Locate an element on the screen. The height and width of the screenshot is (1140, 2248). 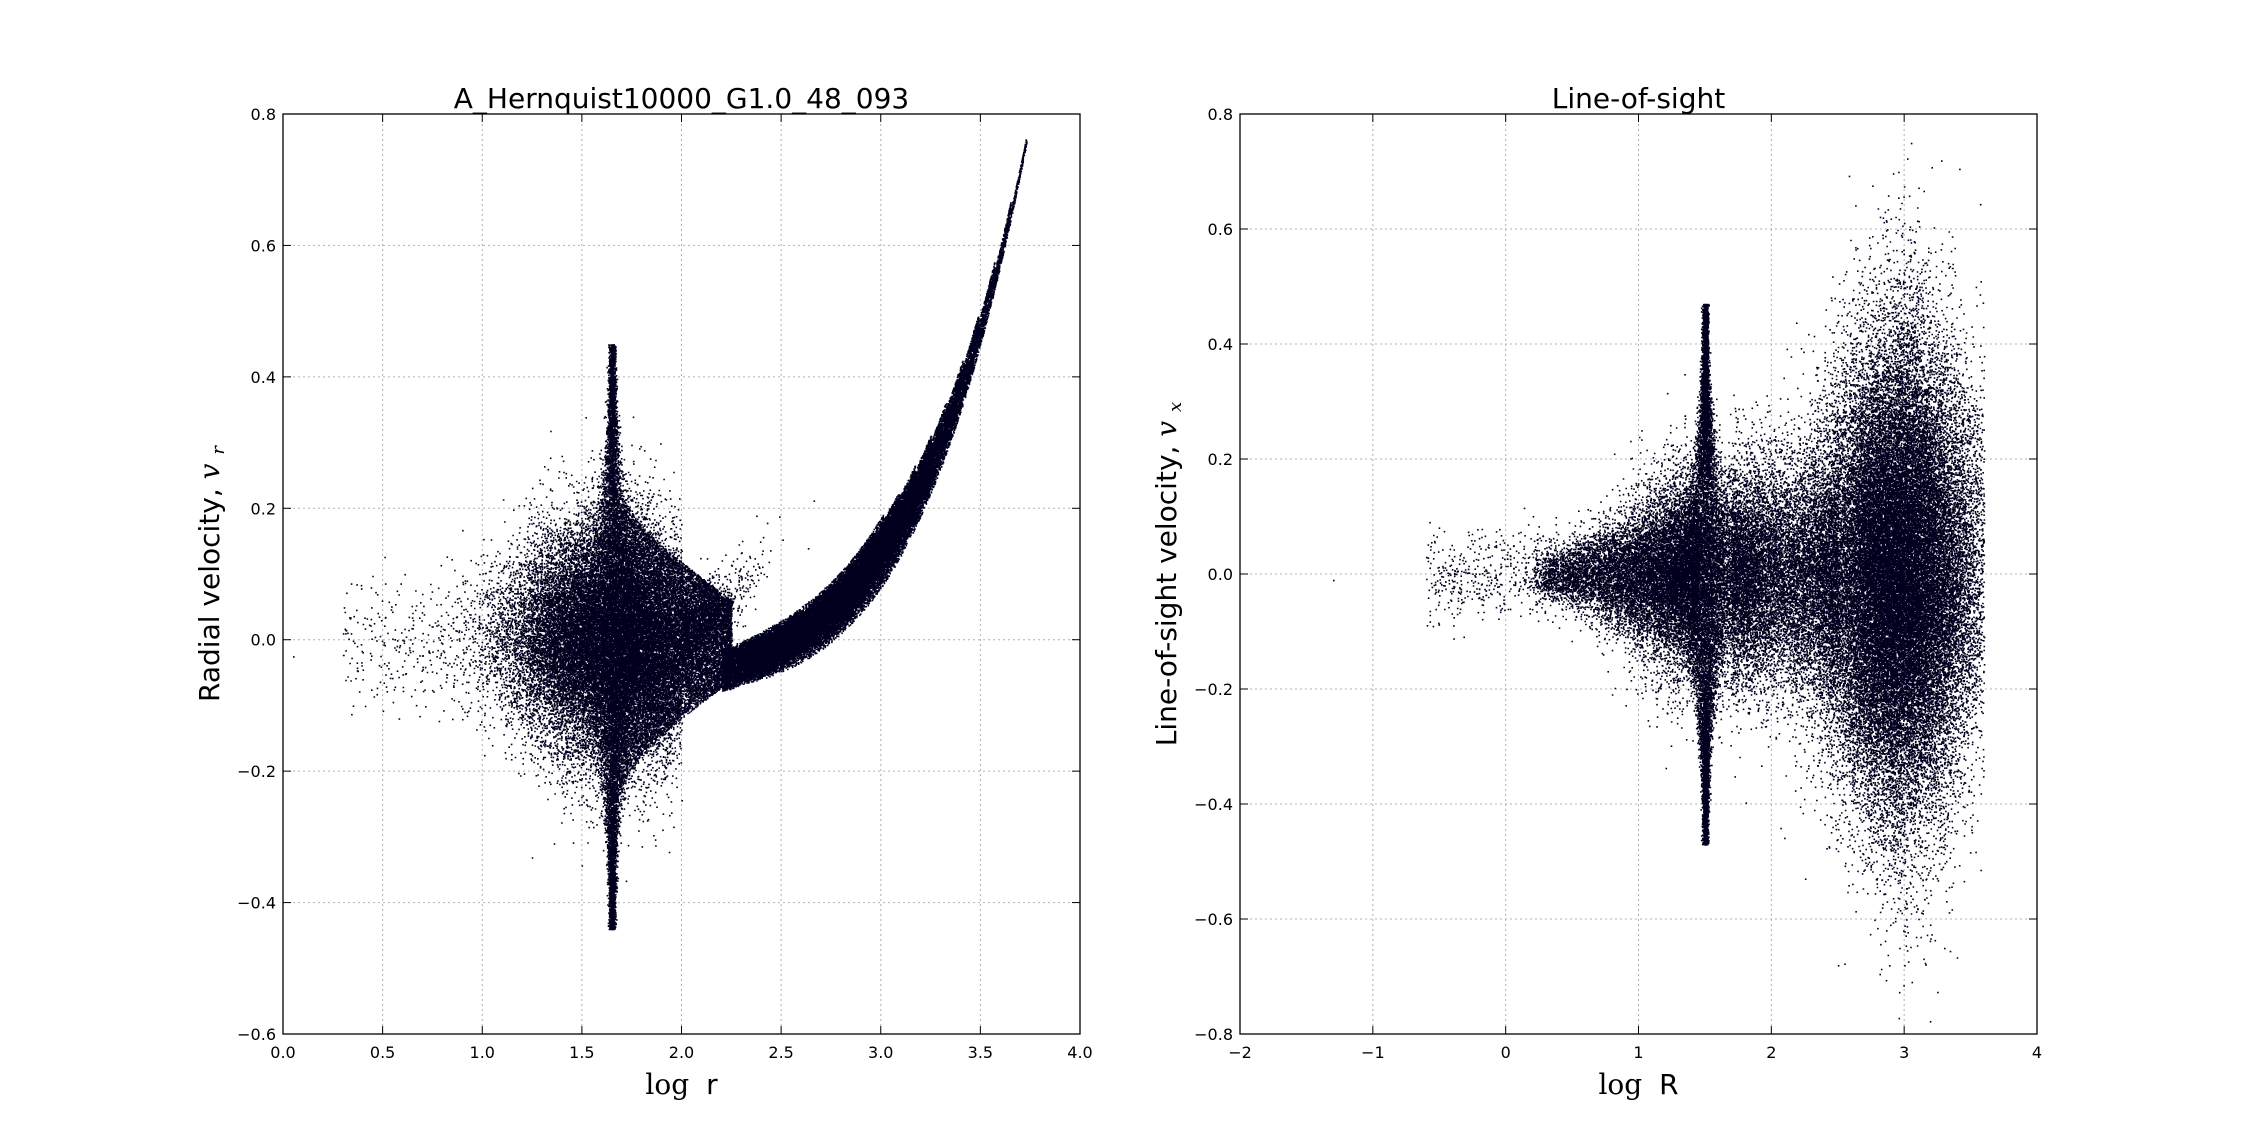
x-axis-label-var: r is located at coordinates (712, 1084).